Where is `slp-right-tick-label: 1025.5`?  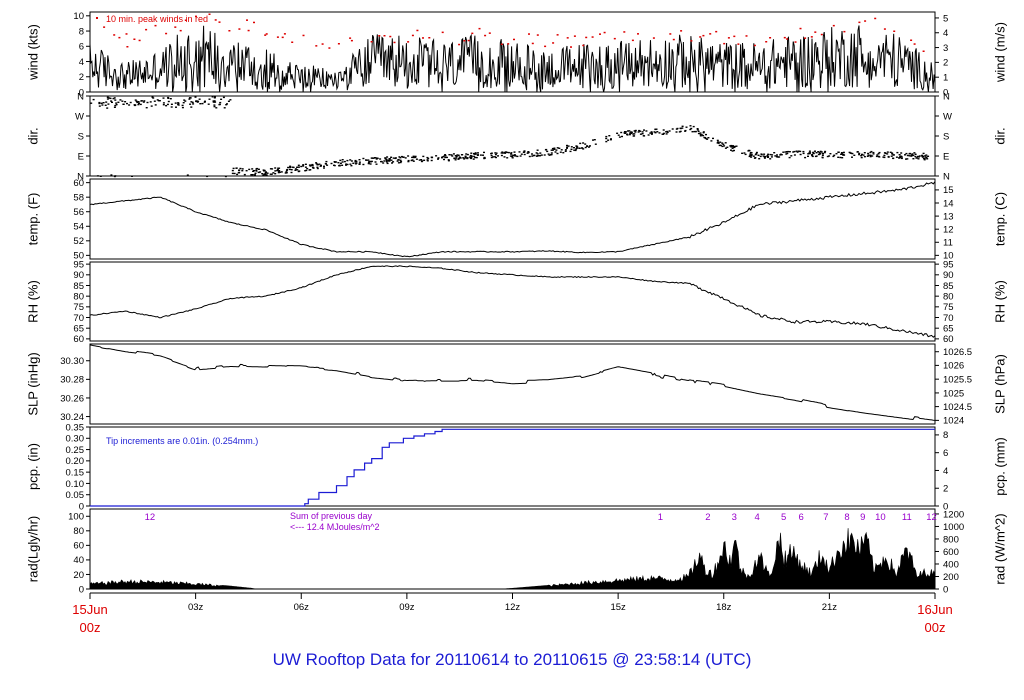 slp-right-tick-label: 1025.5 is located at coordinates (957, 379).